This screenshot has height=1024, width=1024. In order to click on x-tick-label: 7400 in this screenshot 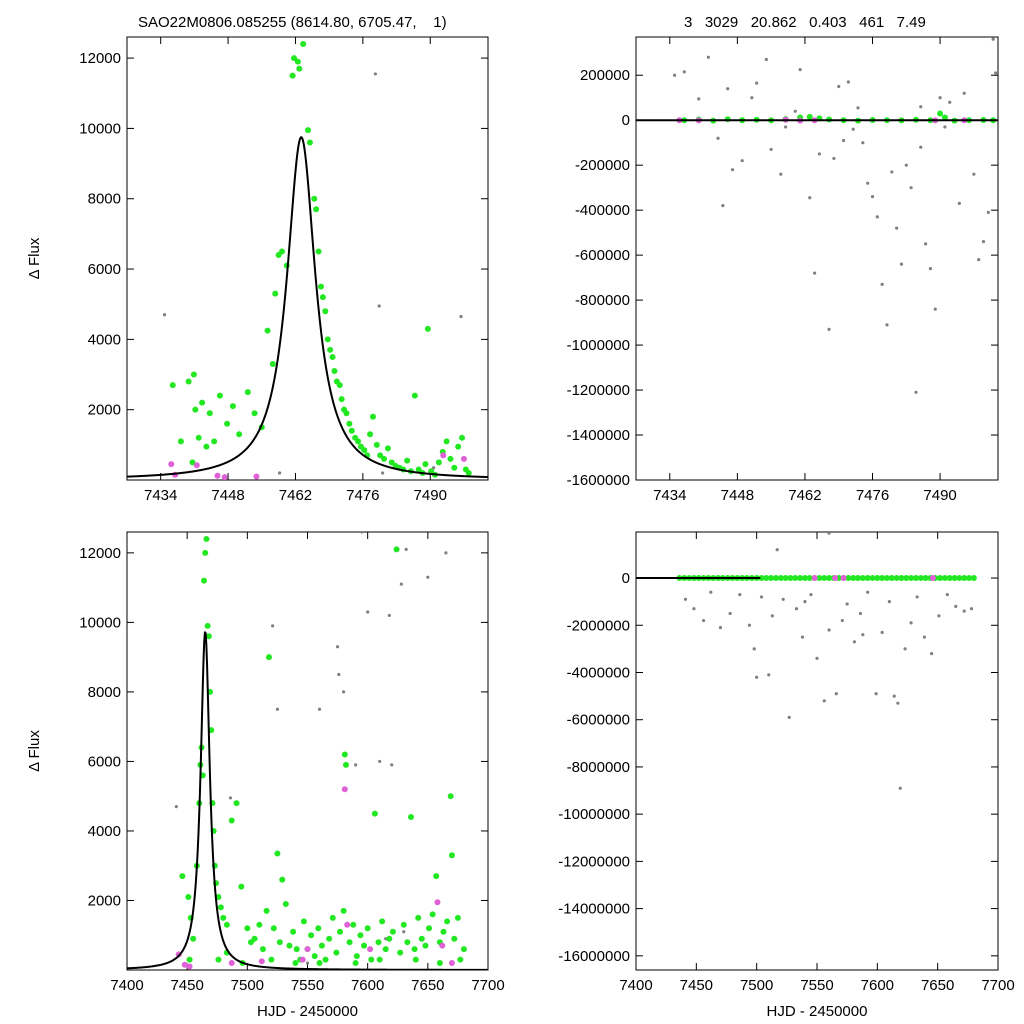, I will do `click(126, 985)`.